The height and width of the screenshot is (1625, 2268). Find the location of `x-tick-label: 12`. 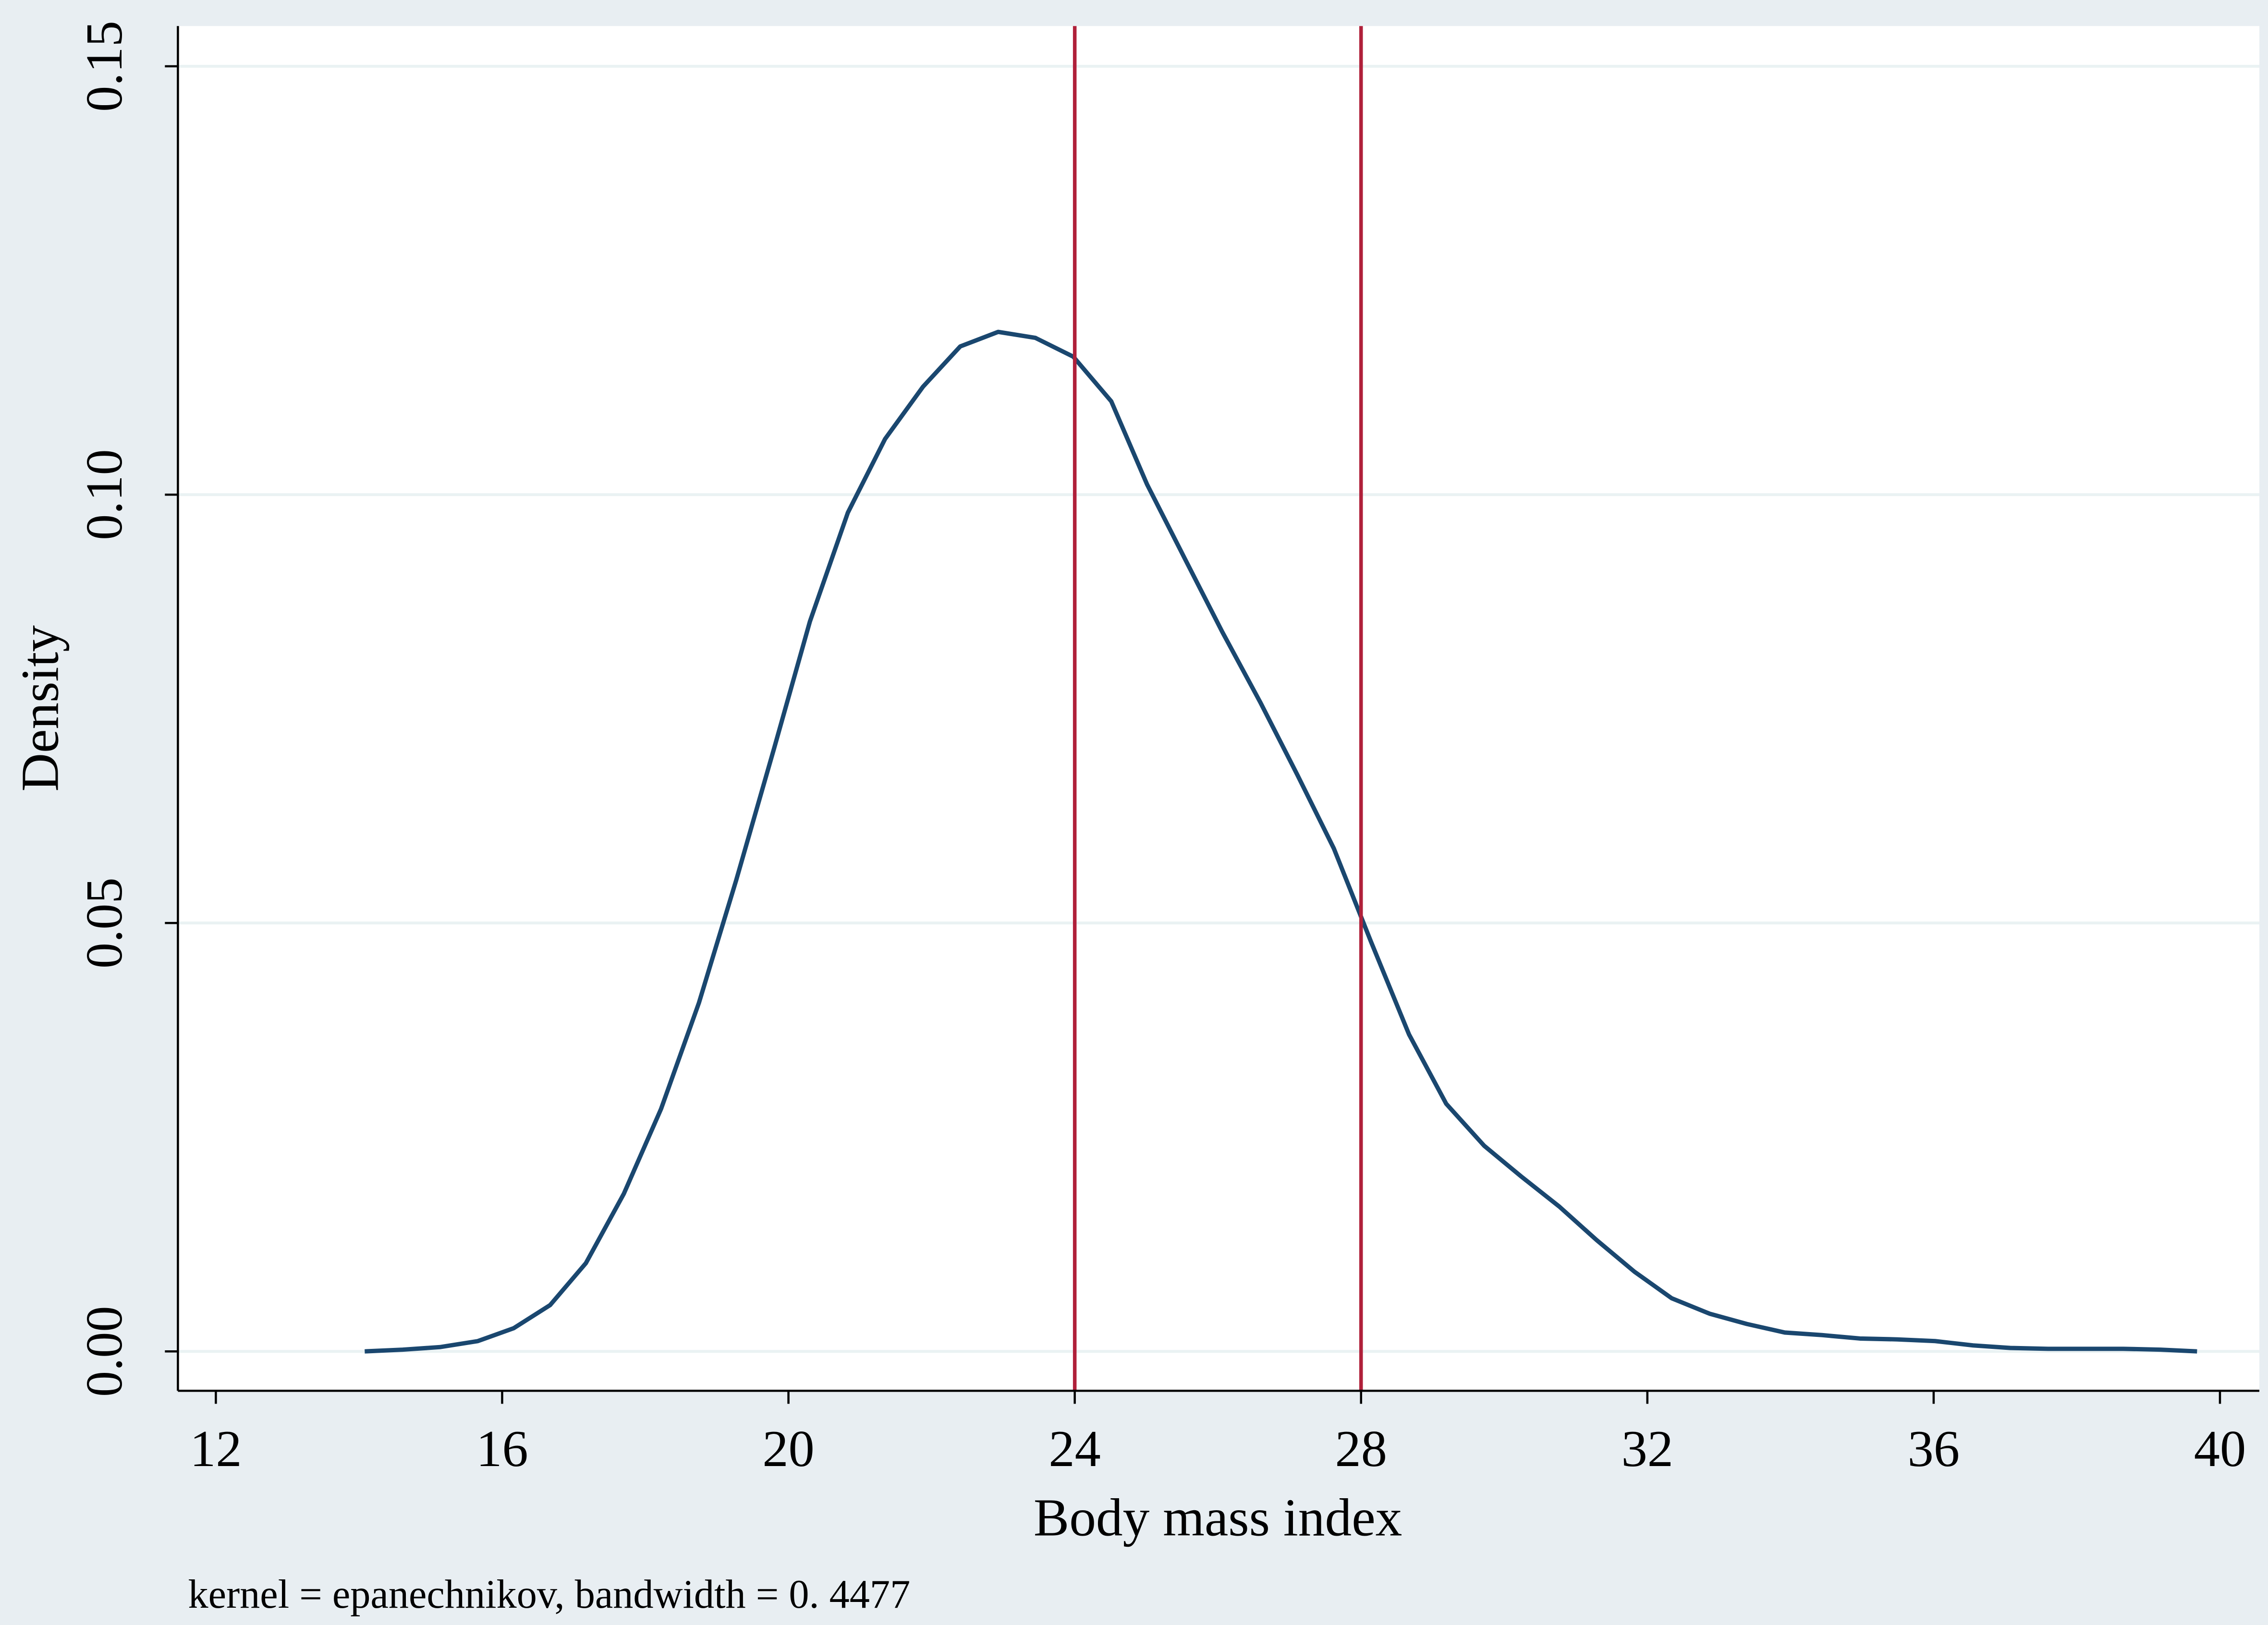

x-tick-label: 12 is located at coordinates (216, 1449).